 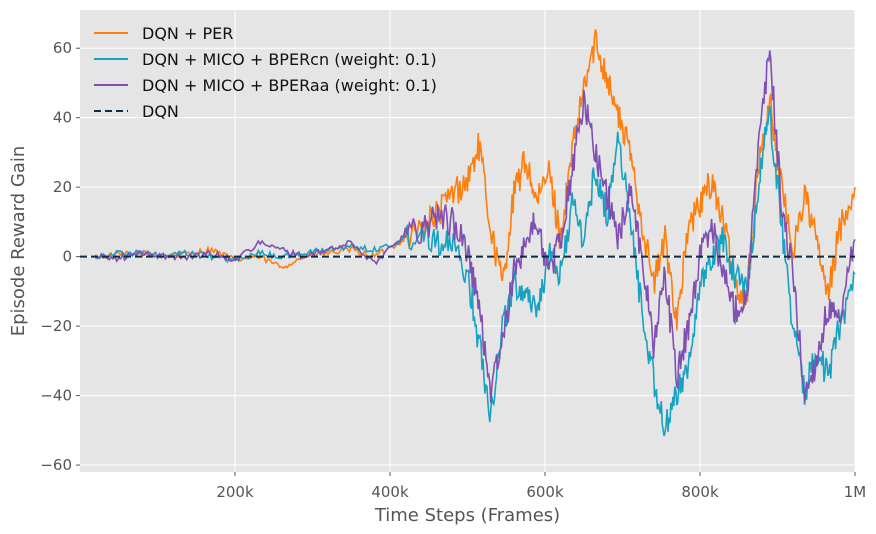 I want to click on x-tick-label: 800k, so click(x=700, y=492).